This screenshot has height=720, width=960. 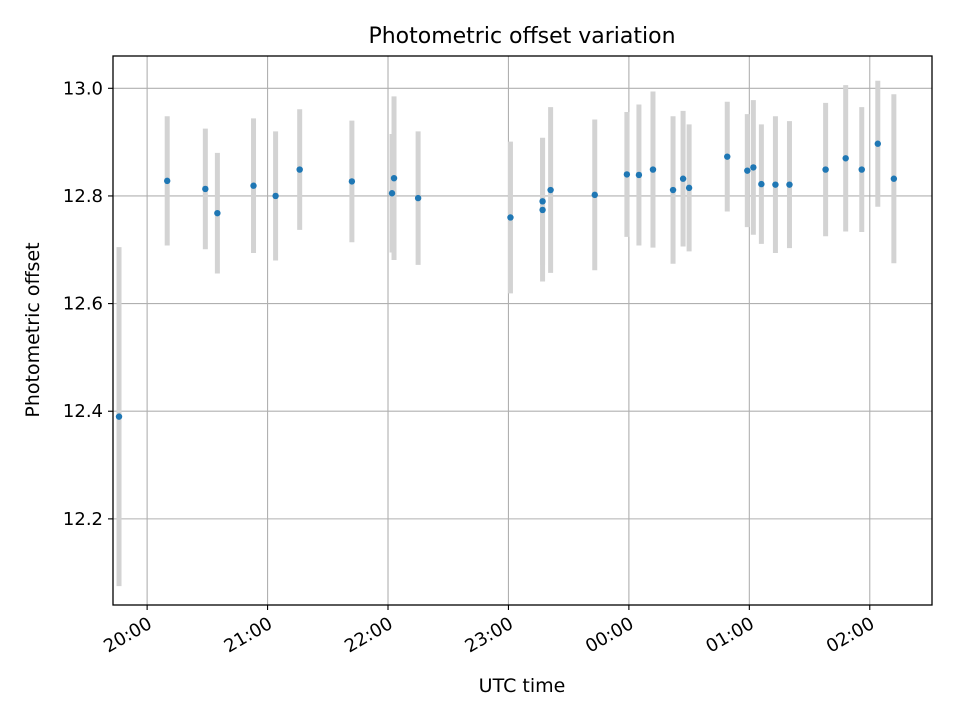 What do you see at coordinates (83, 411) in the screenshot?
I see `y-tick-label: 12.4` at bounding box center [83, 411].